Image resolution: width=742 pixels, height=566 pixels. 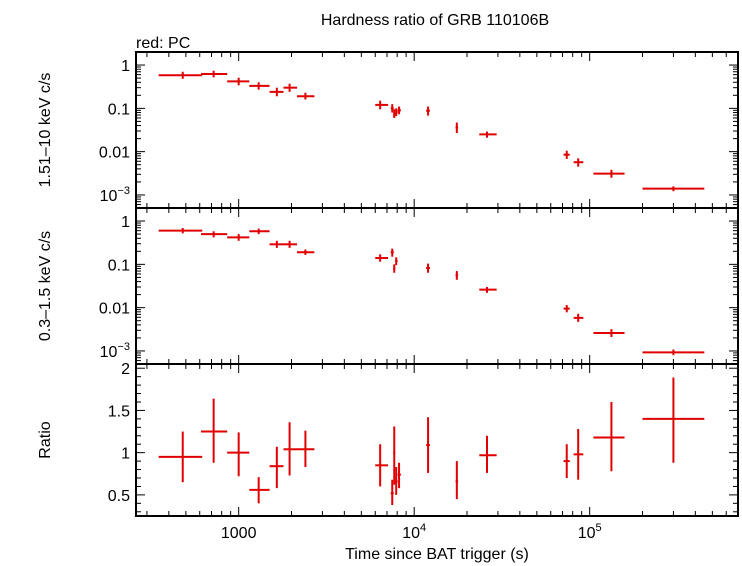 I want to click on y-axis-label: Ratio, so click(x=45, y=439).